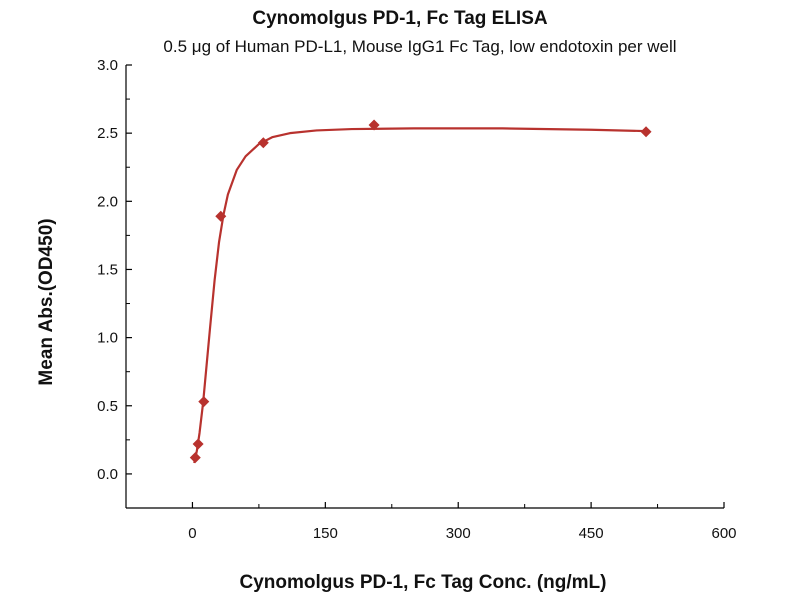  Describe the element at coordinates (46, 301) in the screenshot. I see `y-axis-label: Mean Abs.(OD450)` at that location.